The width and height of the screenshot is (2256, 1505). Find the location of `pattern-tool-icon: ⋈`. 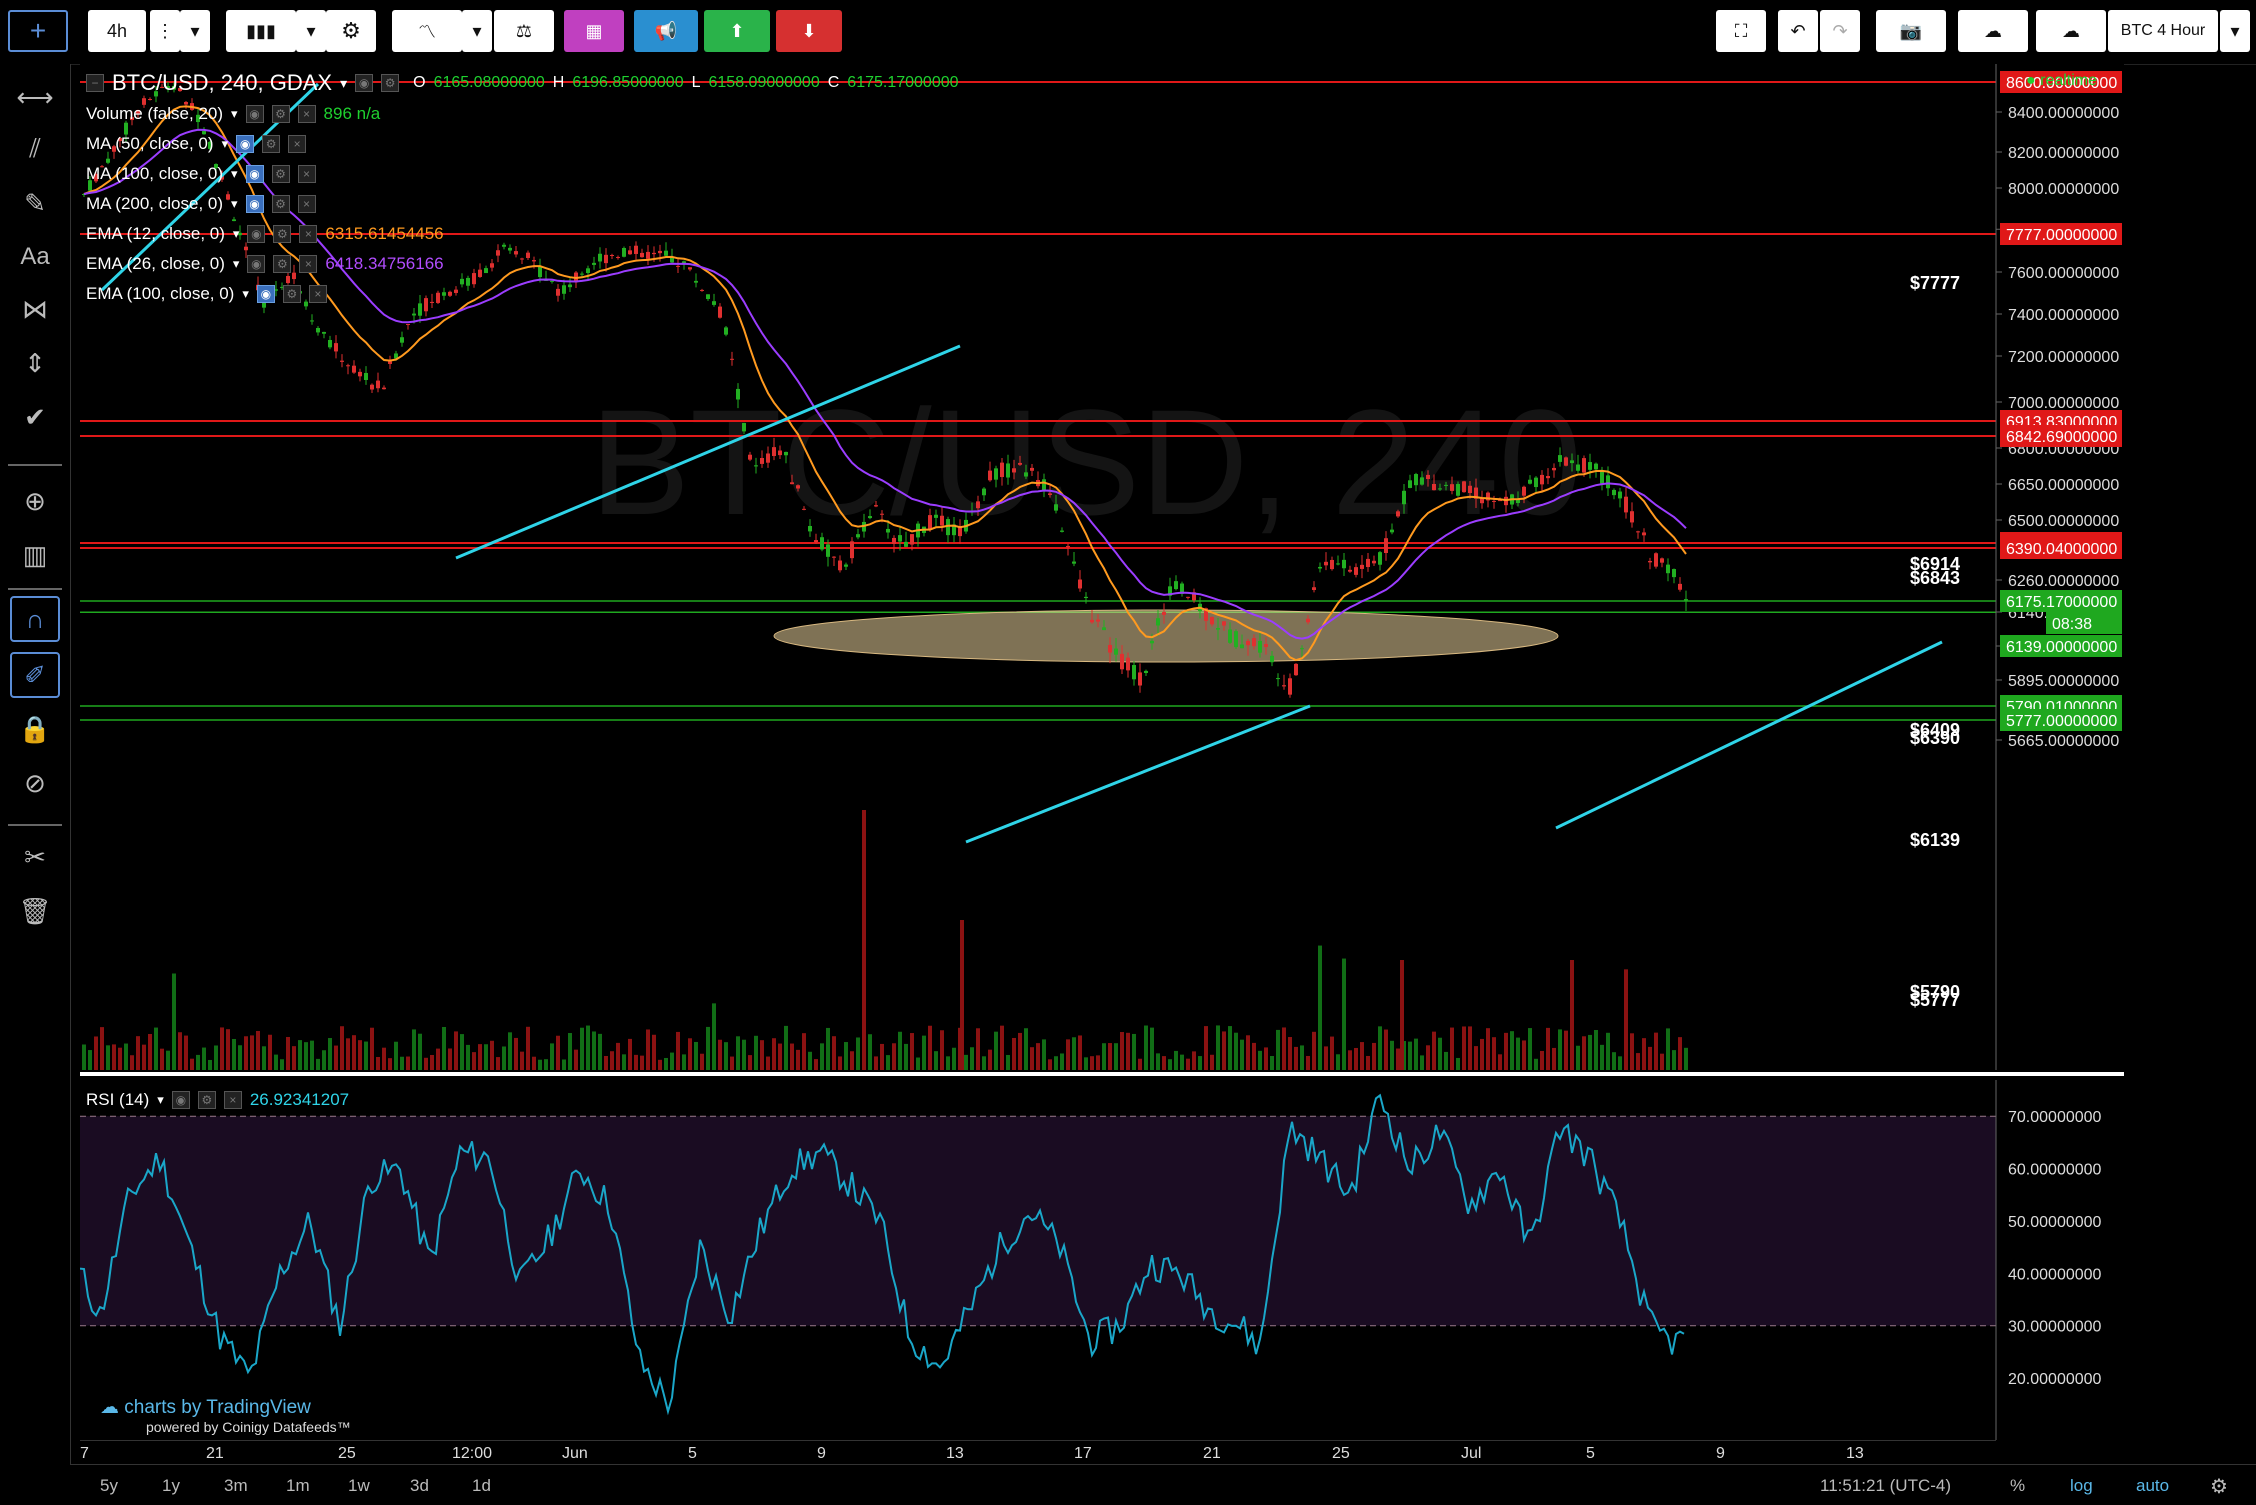

pattern-tool-icon: ⋈ is located at coordinates (35, 308).